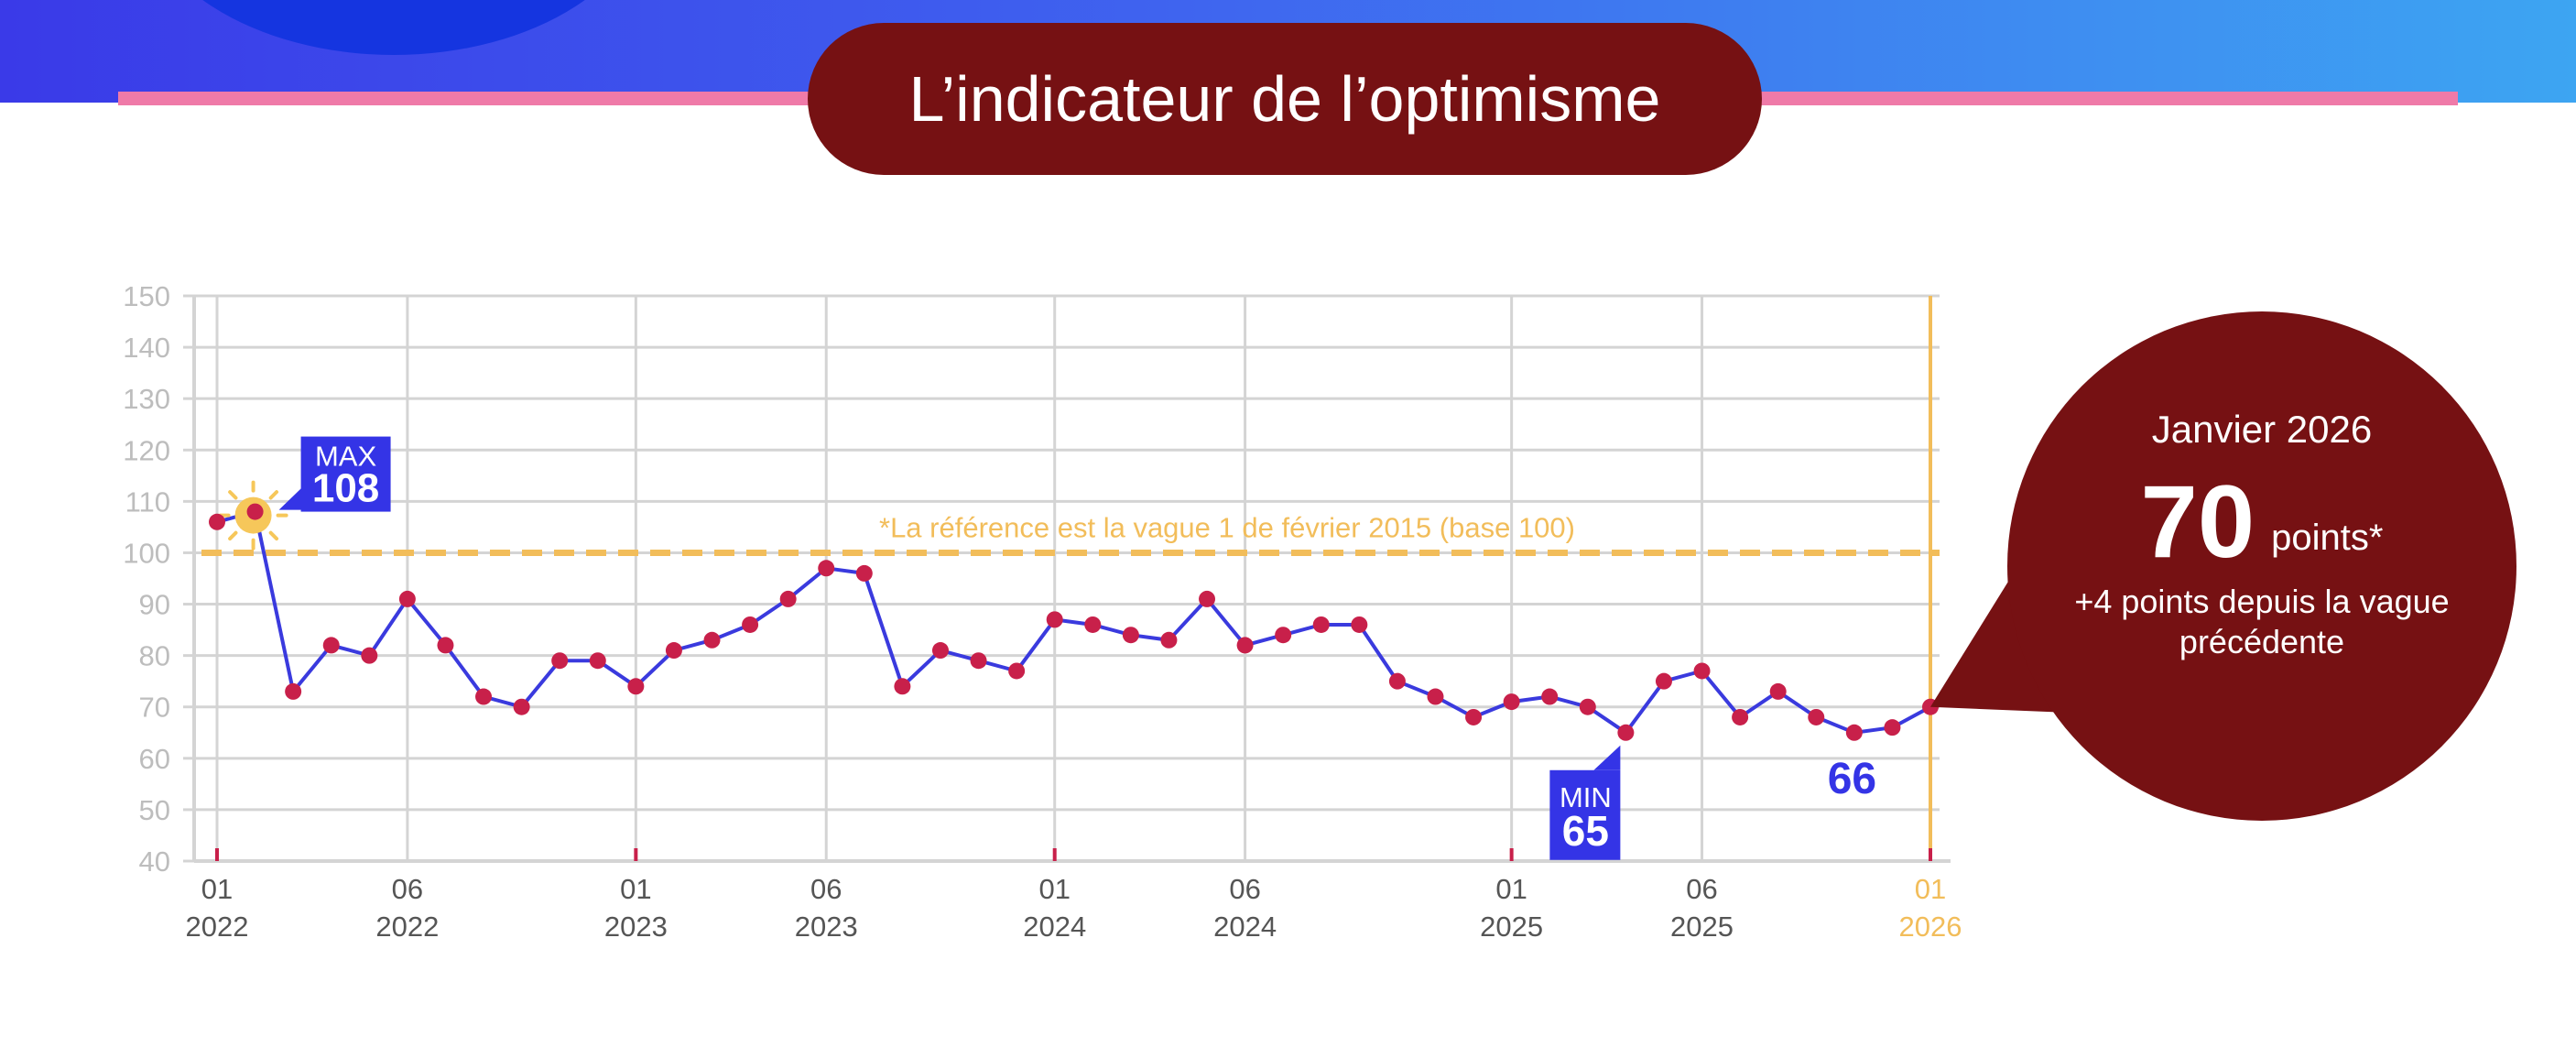  Describe the element at coordinates (1607, 757) in the screenshot. I see `min-label-pointer` at that location.